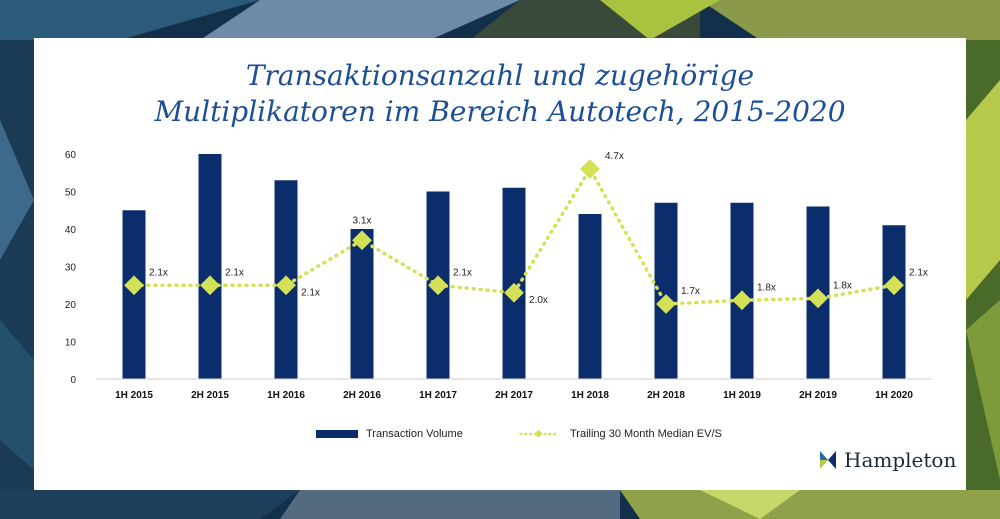 The image size is (1000, 519). I want to click on x-tick-label: 2H 2015, so click(210, 395).